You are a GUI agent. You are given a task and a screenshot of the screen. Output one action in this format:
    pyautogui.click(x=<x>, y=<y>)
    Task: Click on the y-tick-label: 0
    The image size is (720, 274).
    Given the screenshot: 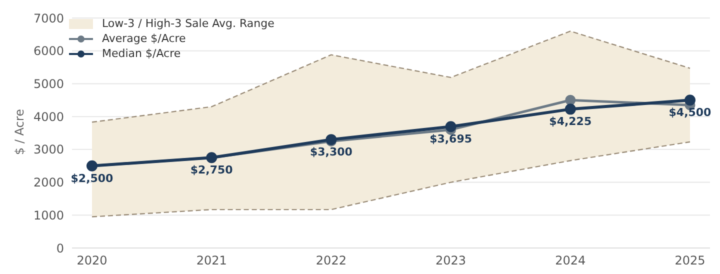 What is the action you would take?
    pyautogui.click(x=60, y=248)
    